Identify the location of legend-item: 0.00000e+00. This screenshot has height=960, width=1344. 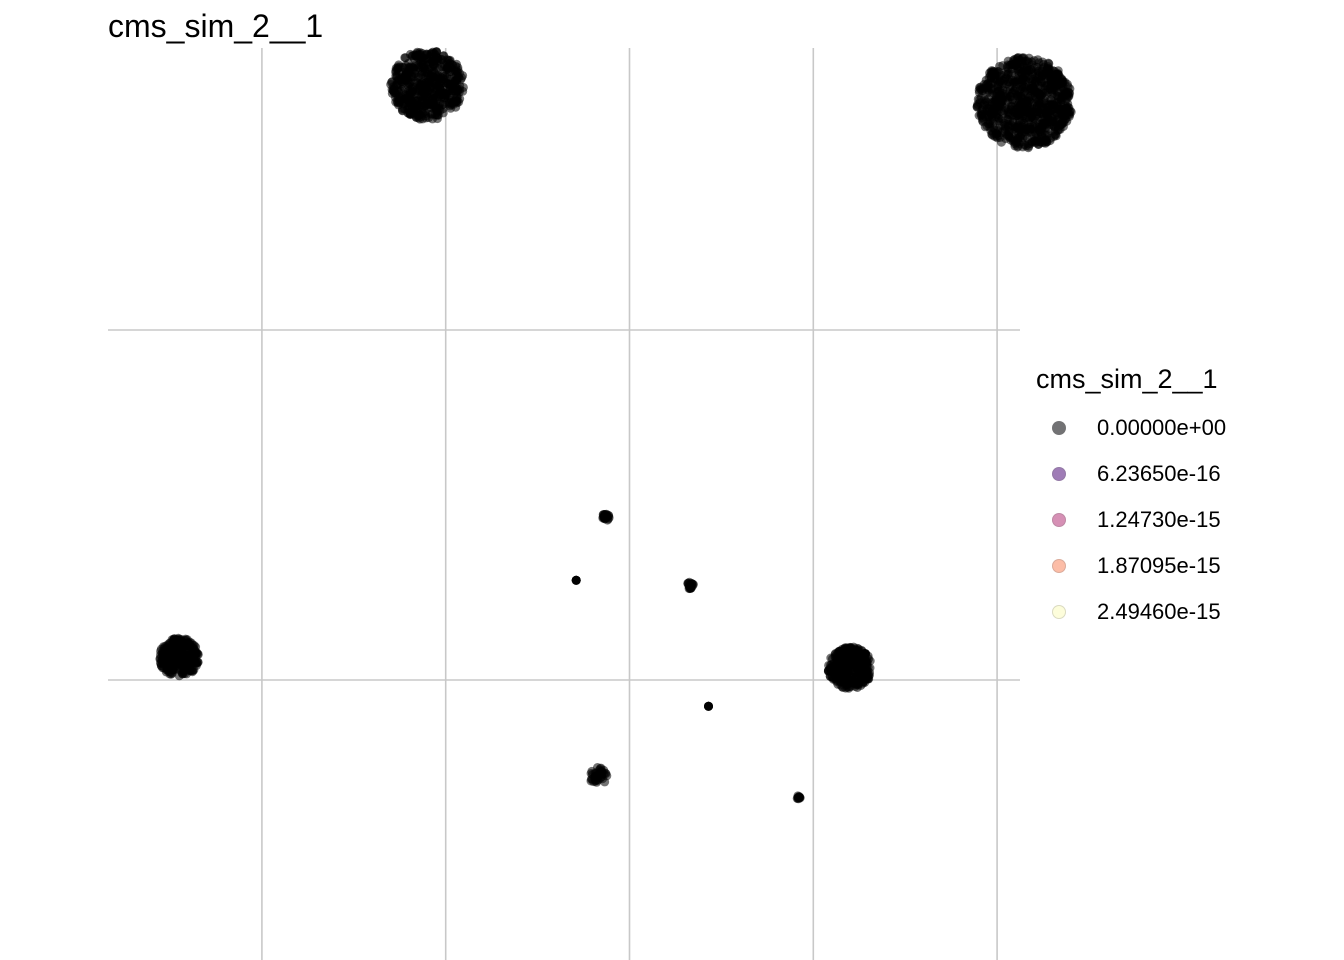
(1131, 428).